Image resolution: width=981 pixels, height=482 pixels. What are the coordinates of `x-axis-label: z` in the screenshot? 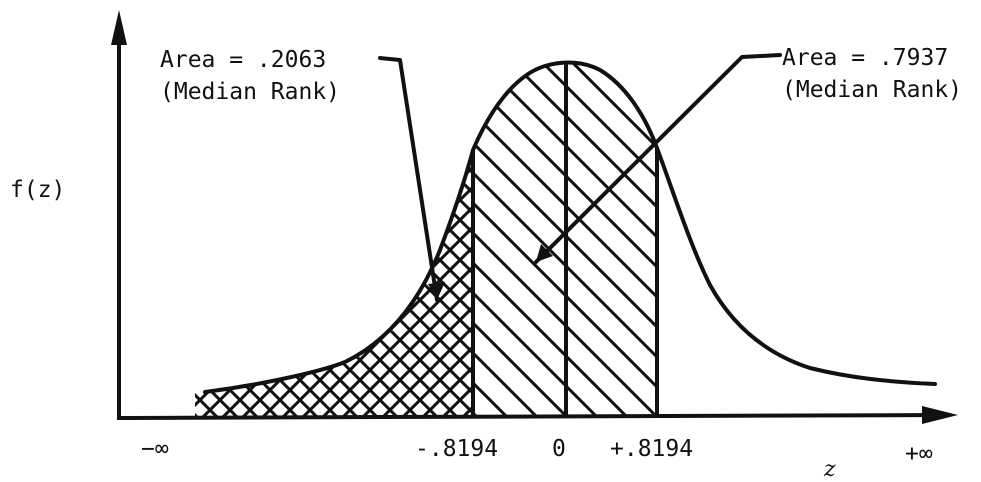 It's located at (829, 469).